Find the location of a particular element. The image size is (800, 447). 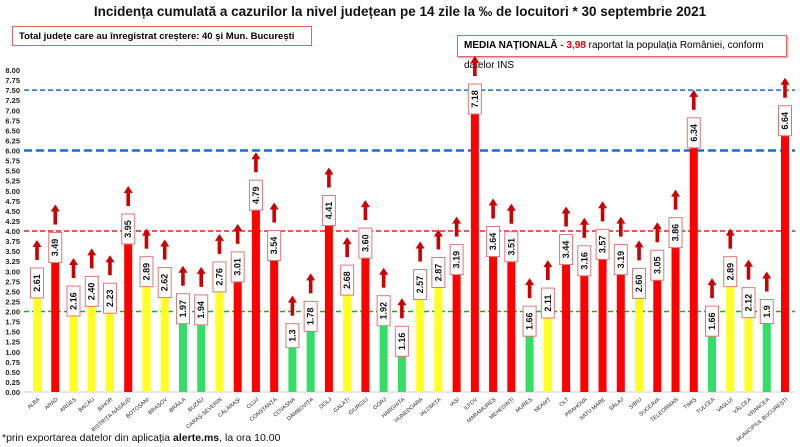

data-label: 3.19 is located at coordinates (621, 260).